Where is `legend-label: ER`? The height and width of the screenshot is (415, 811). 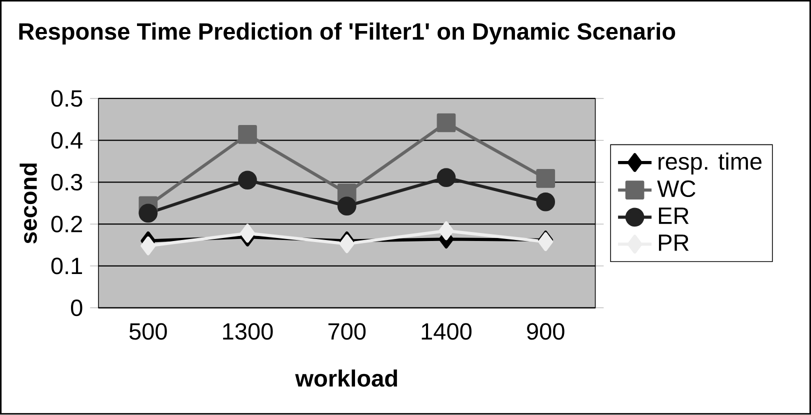 legend-label: ER is located at coordinates (673, 216).